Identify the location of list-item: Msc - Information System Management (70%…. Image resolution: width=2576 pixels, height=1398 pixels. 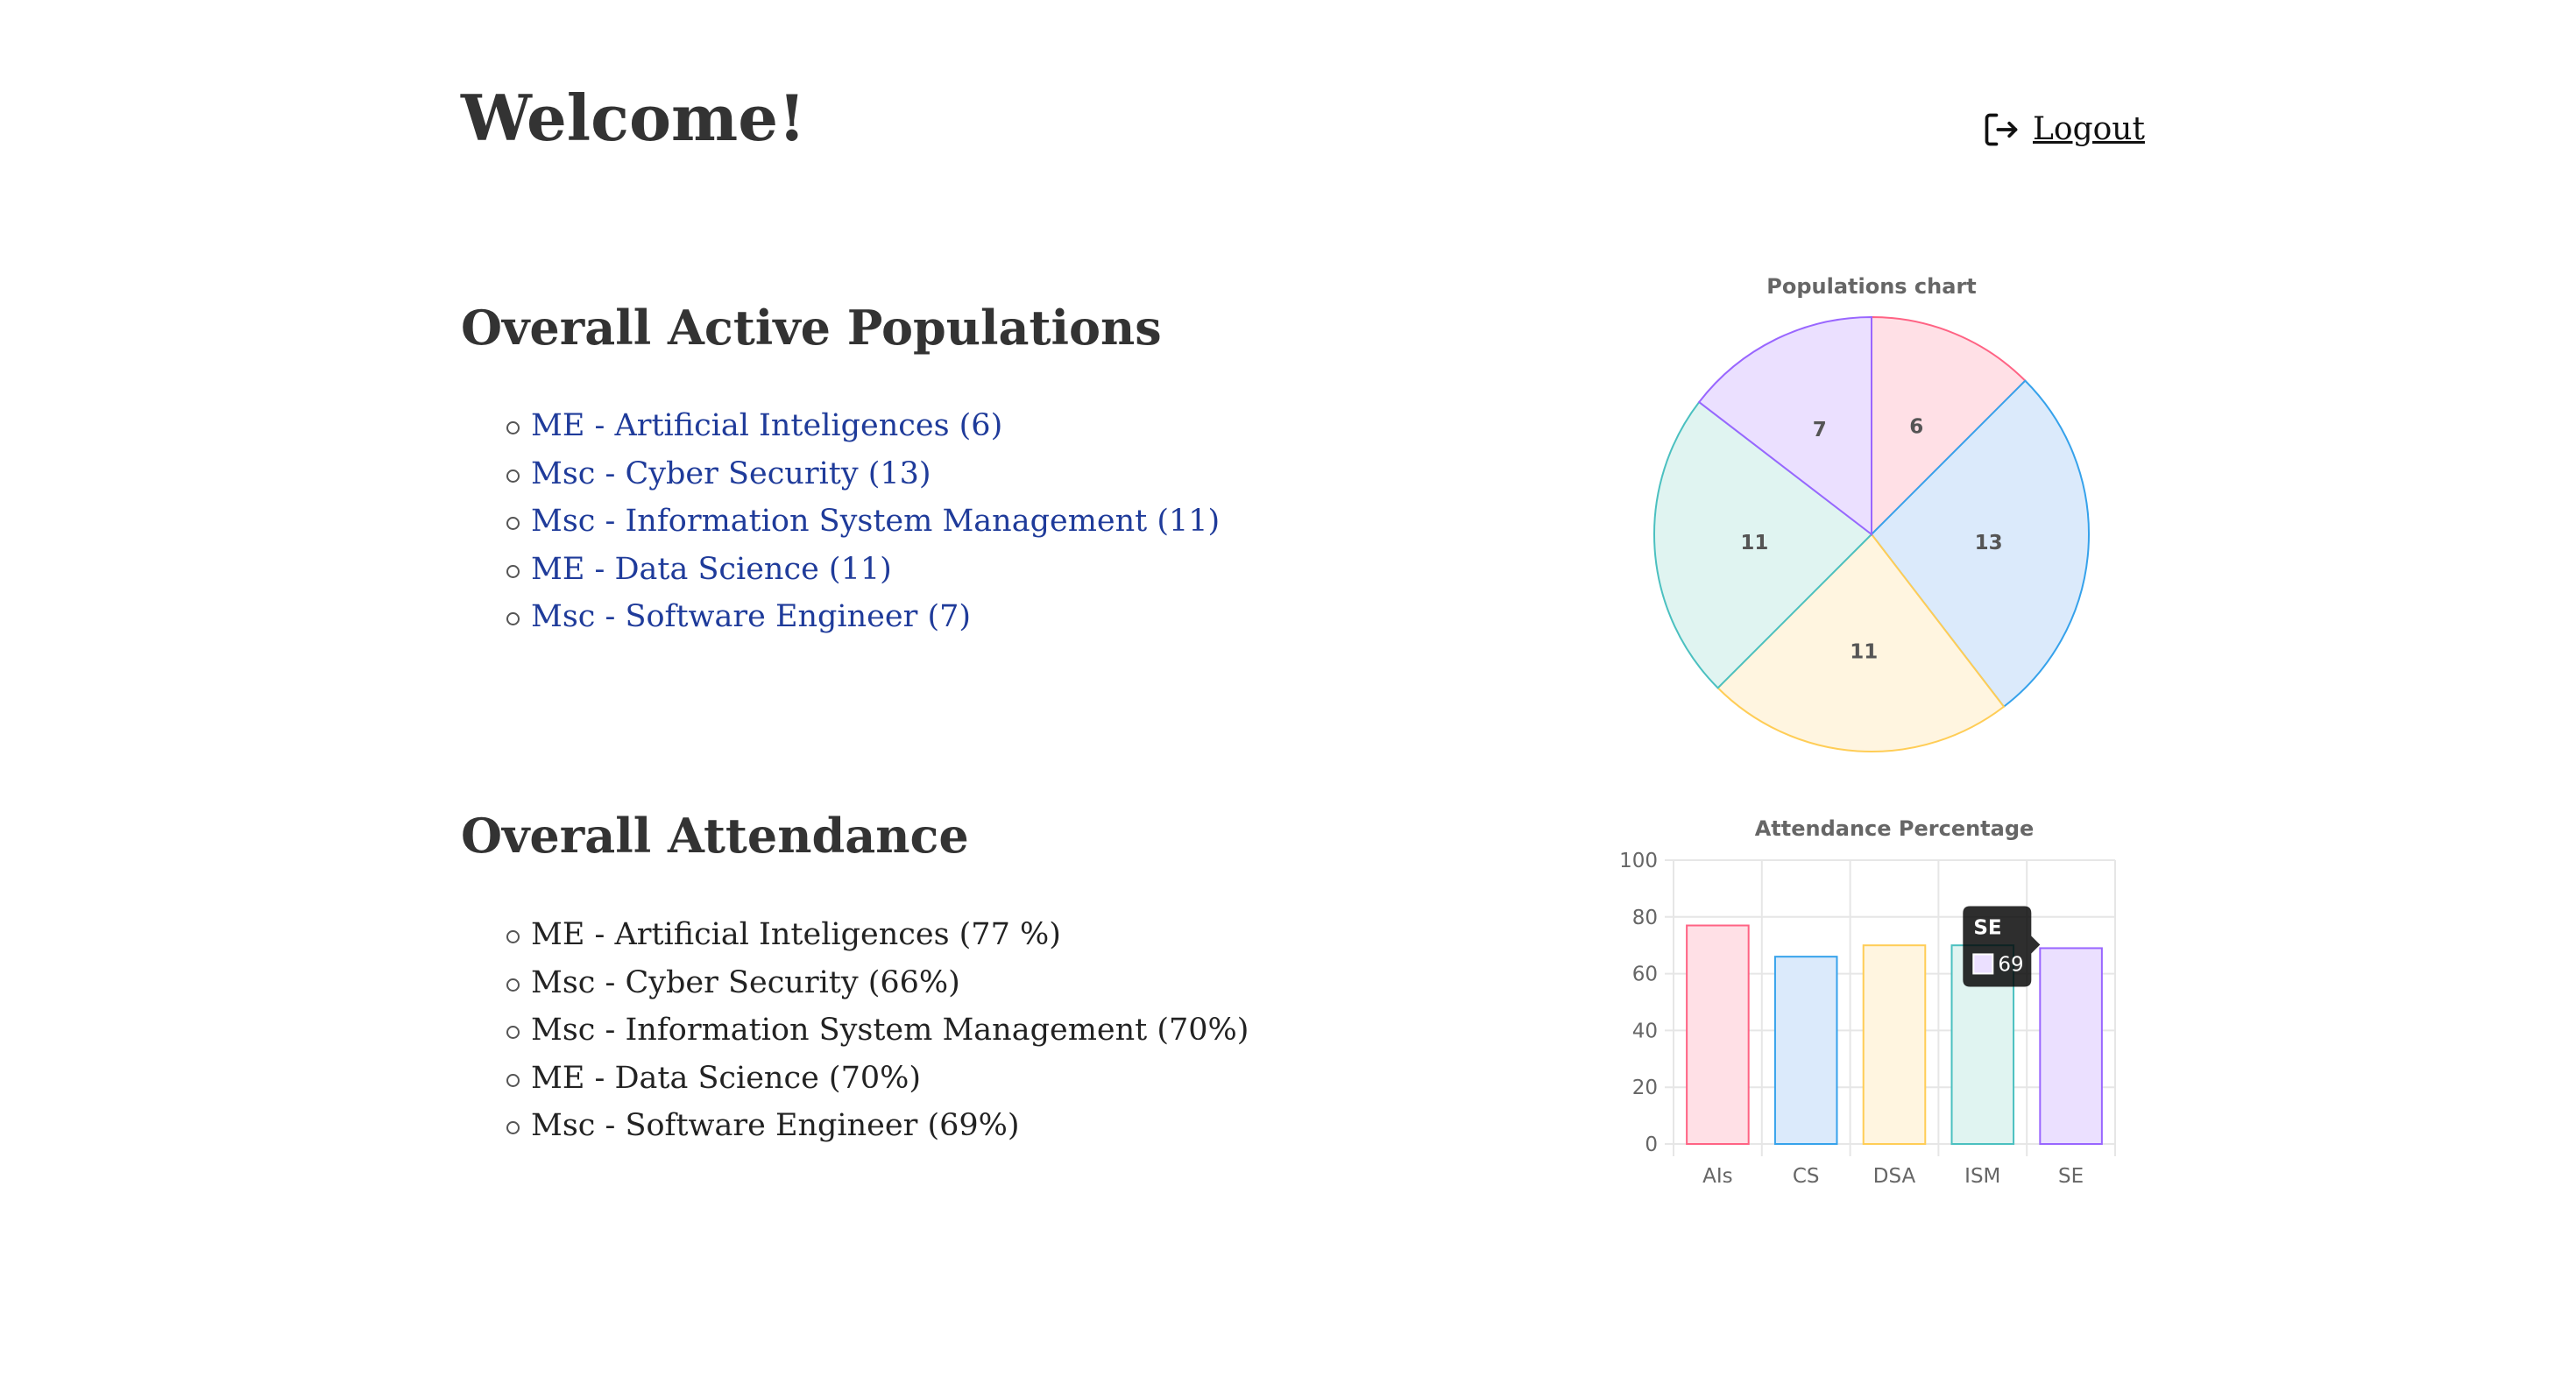
(877, 1030).